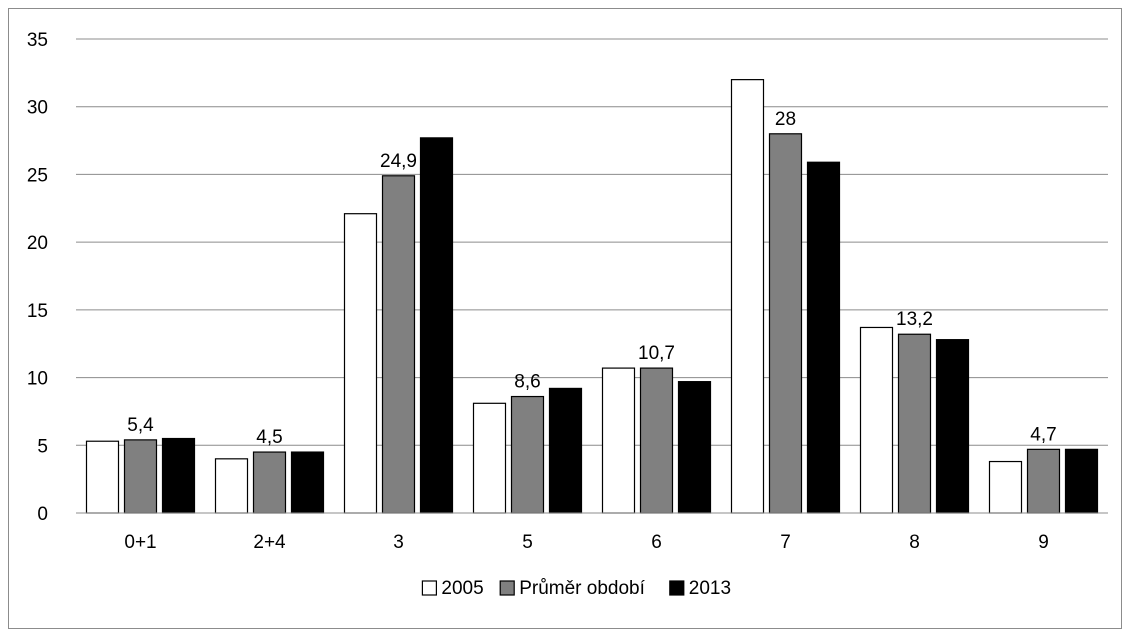 This screenshot has width=1132, height=639. Describe the element at coordinates (656, 542) in the screenshot. I see `x-tick-label: 6` at that location.